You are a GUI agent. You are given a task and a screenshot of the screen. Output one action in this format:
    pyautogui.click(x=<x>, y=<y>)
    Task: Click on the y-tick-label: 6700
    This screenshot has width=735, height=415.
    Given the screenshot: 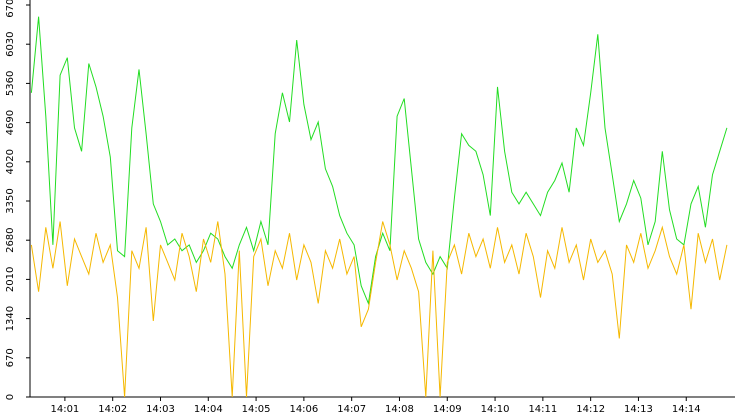 What is the action you would take?
    pyautogui.click(x=10, y=9)
    